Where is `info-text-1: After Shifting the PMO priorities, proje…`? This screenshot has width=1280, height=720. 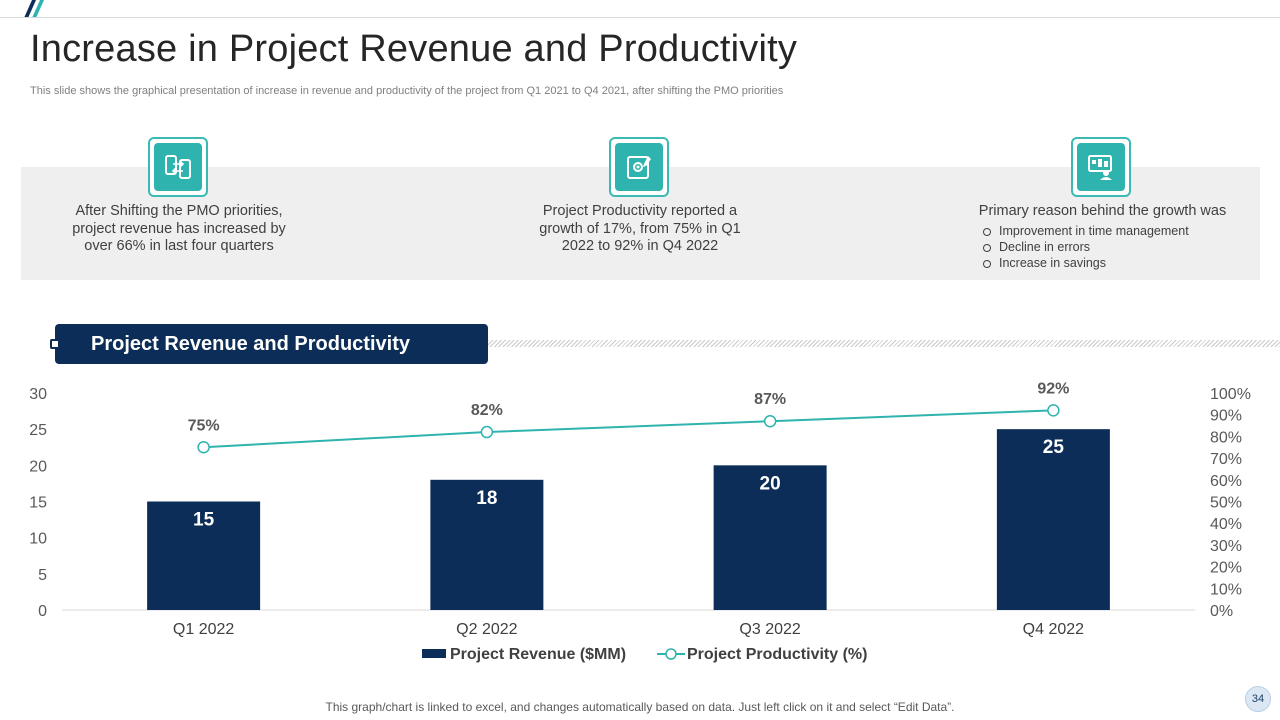 info-text-1: After Shifting the PMO priorities, proje… is located at coordinates (179, 228).